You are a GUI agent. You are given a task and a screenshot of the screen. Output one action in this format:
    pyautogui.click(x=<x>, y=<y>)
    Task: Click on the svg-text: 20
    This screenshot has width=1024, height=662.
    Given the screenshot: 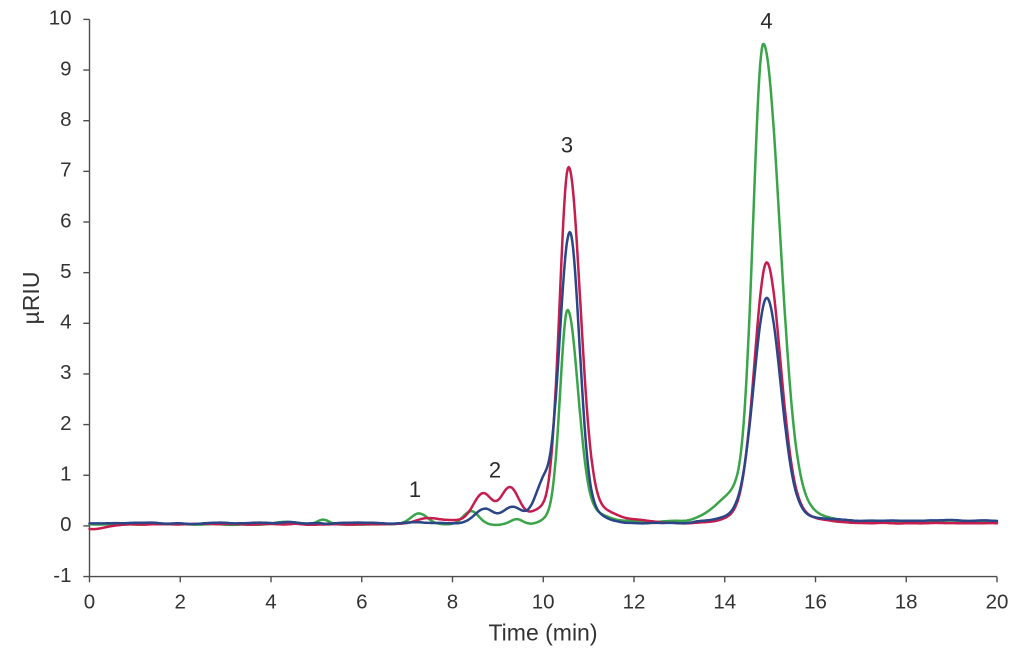 What is the action you would take?
    pyautogui.click(x=997, y=602)
    